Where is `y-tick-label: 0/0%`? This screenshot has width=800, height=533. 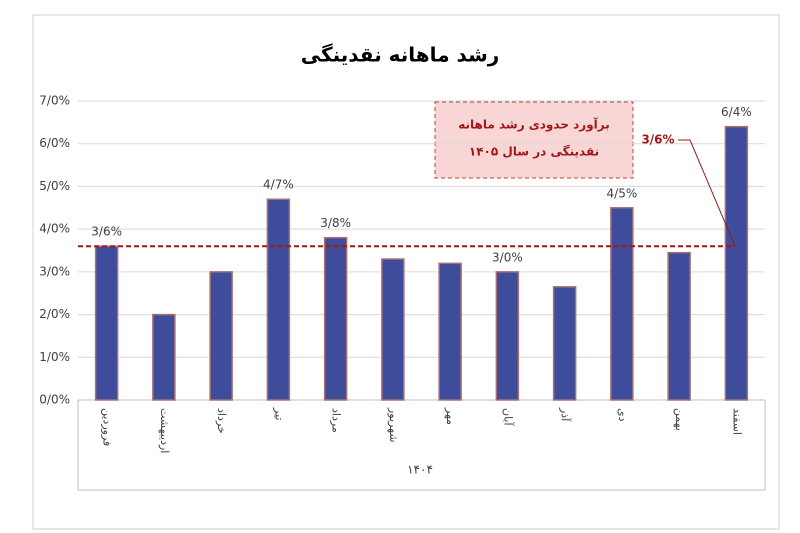
y-tick-label: 0/0% is located at coordinates (54, 400).